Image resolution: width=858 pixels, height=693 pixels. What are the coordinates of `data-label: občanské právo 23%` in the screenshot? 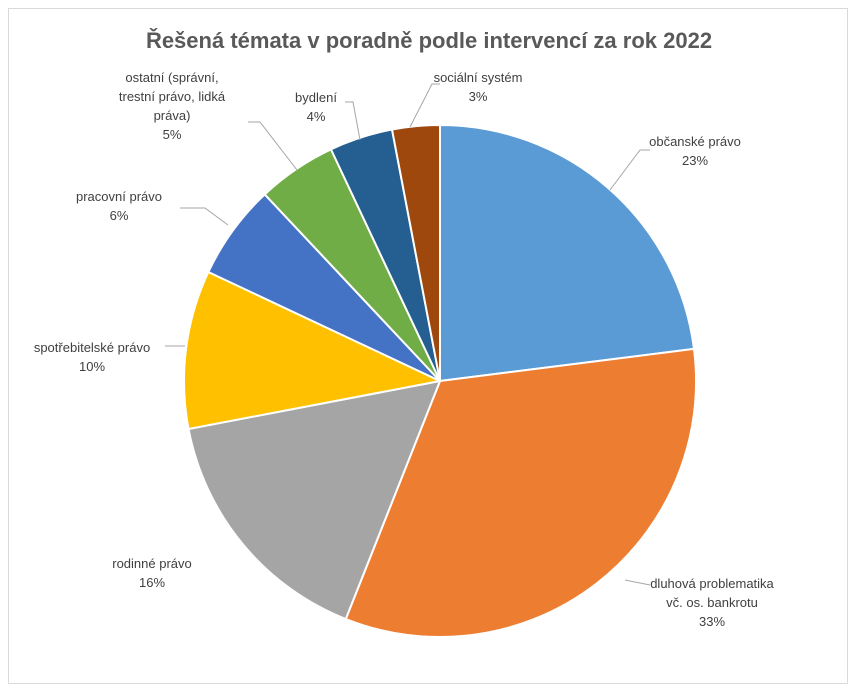 It's located at (695, 151).